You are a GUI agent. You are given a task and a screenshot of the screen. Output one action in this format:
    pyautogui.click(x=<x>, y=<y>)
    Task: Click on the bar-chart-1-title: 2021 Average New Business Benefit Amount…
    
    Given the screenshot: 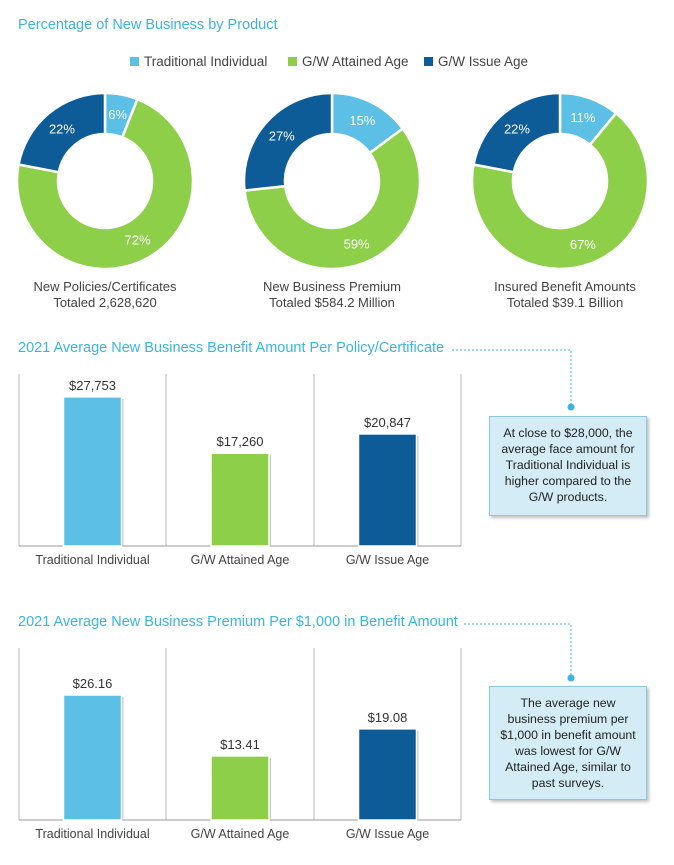 What is the action you would take?
    pyautogui.click(x=231, y=348)
    